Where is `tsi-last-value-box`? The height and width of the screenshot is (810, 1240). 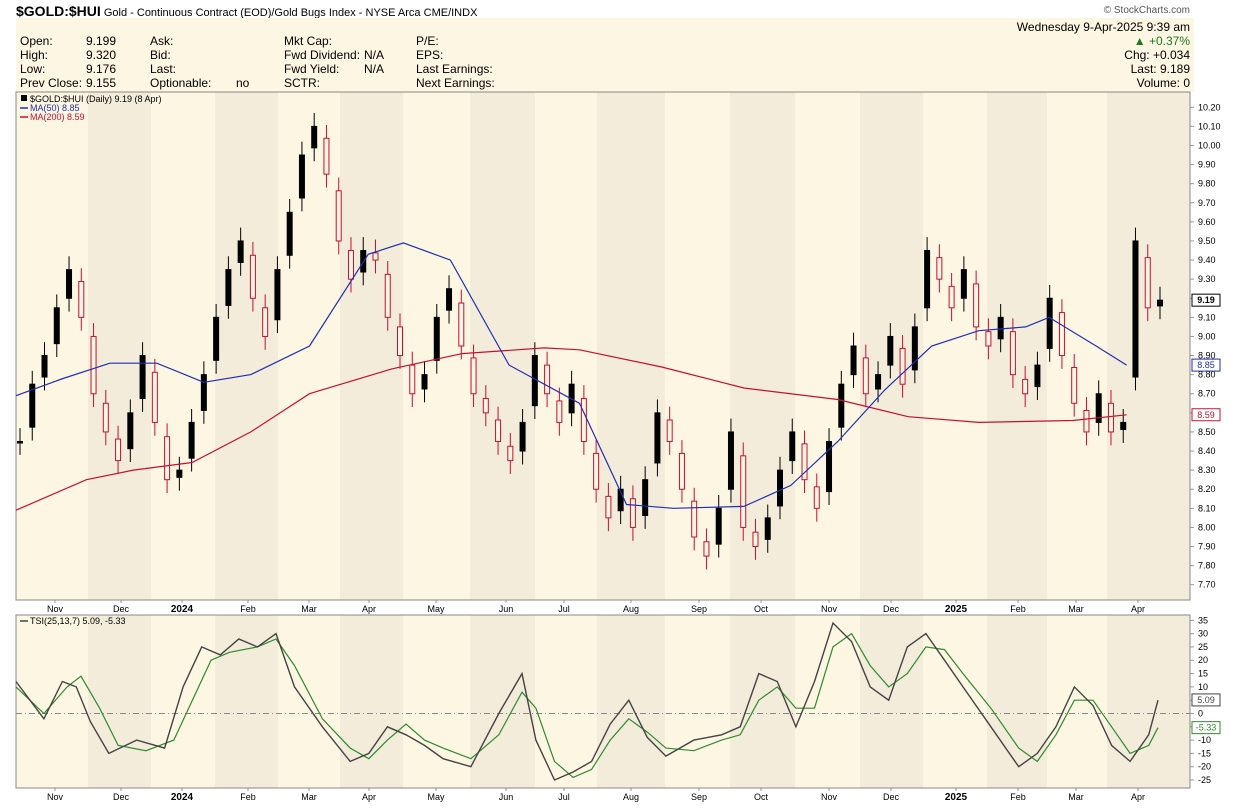 tsi-last-value-box is located at coordinates (1206, 700).